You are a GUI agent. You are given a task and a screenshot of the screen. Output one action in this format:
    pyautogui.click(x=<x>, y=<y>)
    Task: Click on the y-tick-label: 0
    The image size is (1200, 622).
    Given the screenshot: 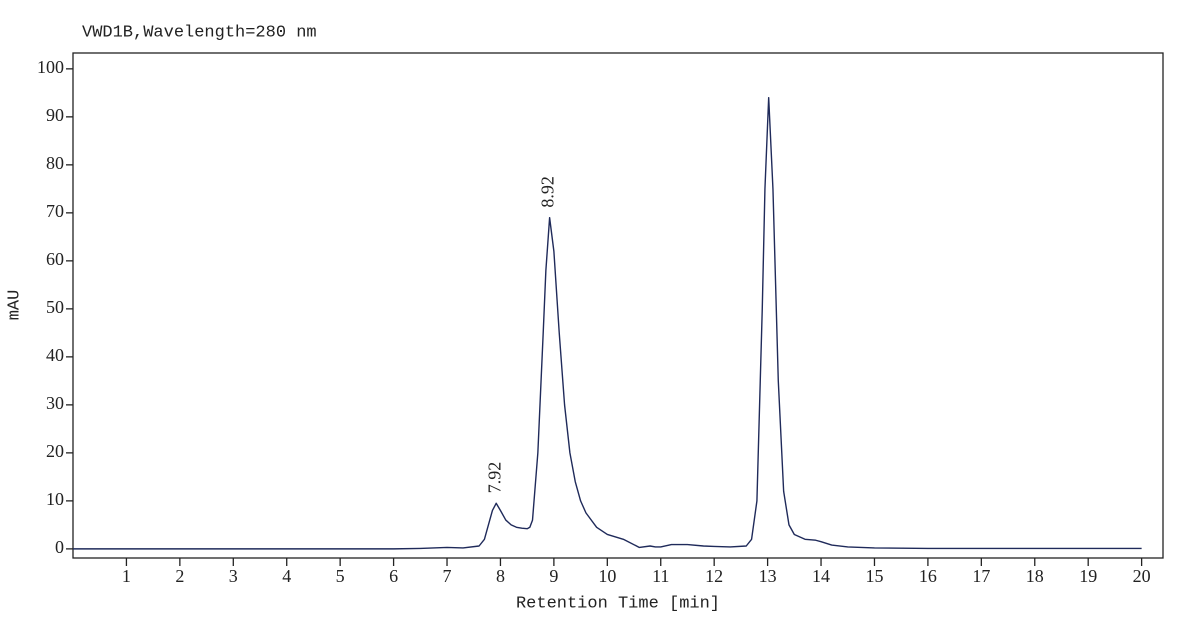 What is the action you would take?
    pyautogui.click(x=59, y=547)
    